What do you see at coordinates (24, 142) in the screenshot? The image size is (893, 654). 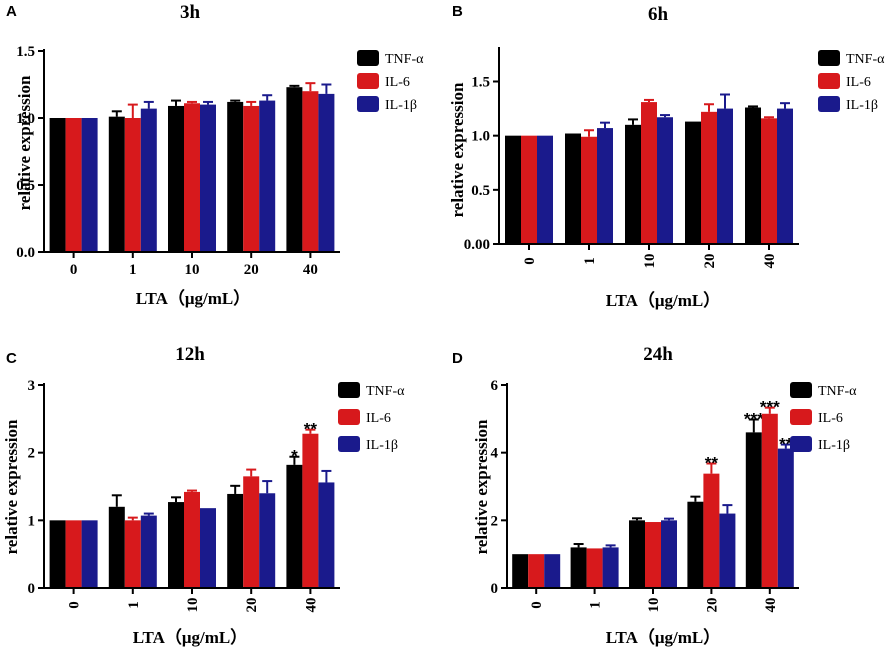 I see `y-axis-title: relative expression` at bounding box center [24, 142].